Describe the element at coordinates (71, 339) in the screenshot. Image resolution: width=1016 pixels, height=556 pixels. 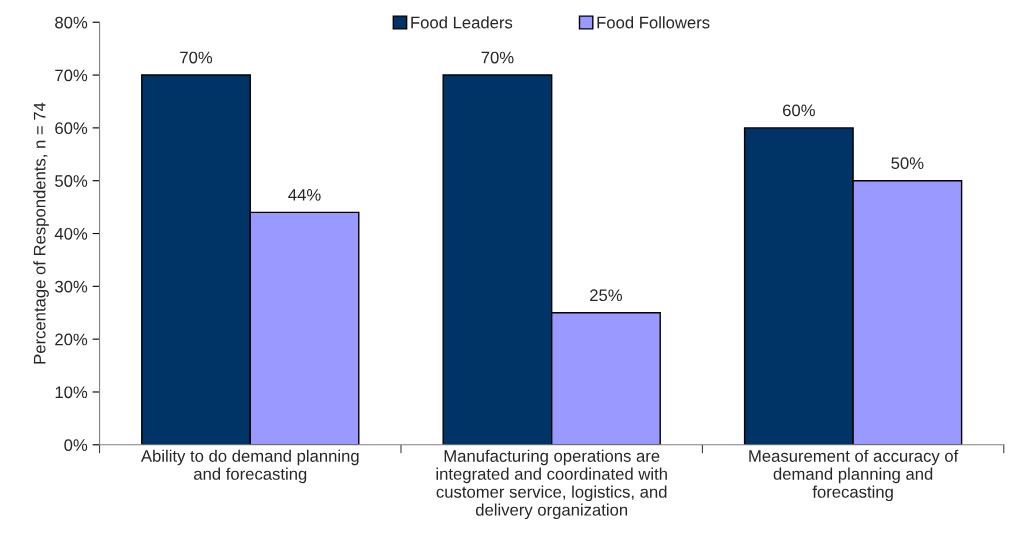
I see `y-tick-label: 20%` at that location.